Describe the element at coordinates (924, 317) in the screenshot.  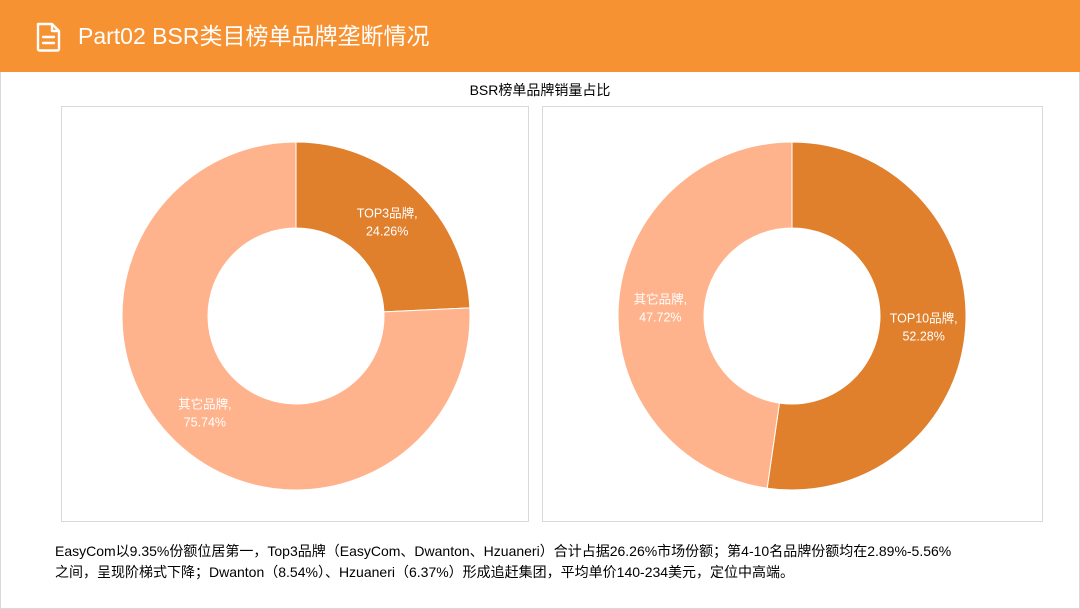
I see `slice-label-name: TOP10品牌,` at that location.